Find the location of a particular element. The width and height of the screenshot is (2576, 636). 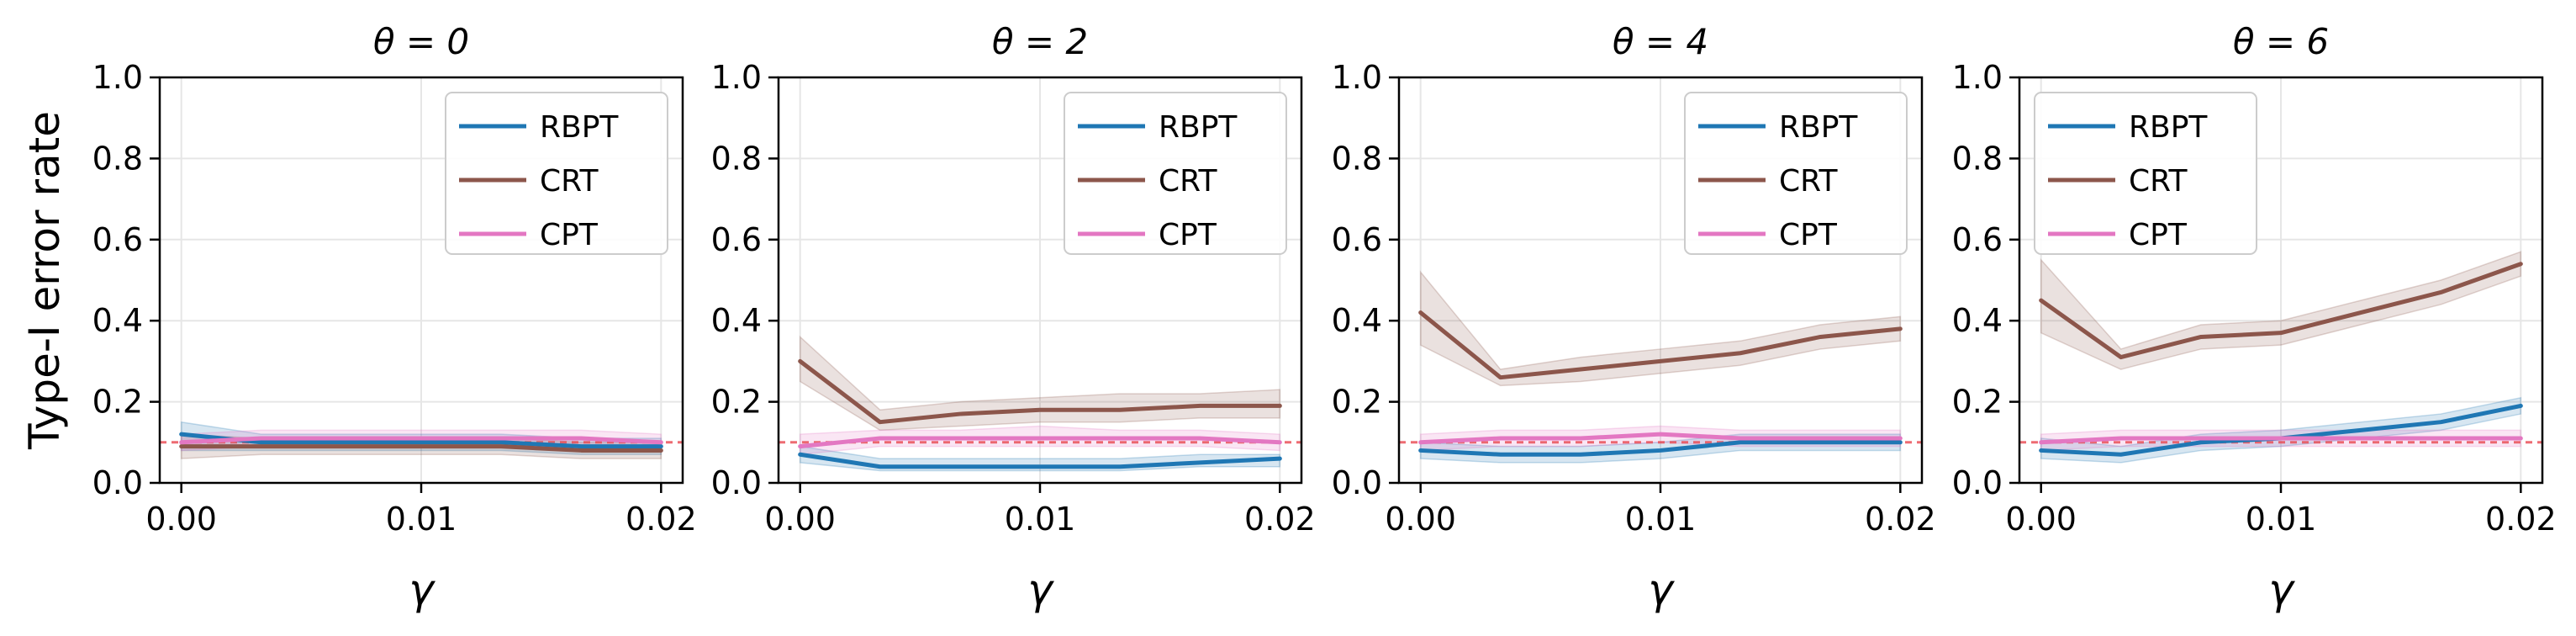

panel-title: θ = 0 is located at coordinates (421, 41).